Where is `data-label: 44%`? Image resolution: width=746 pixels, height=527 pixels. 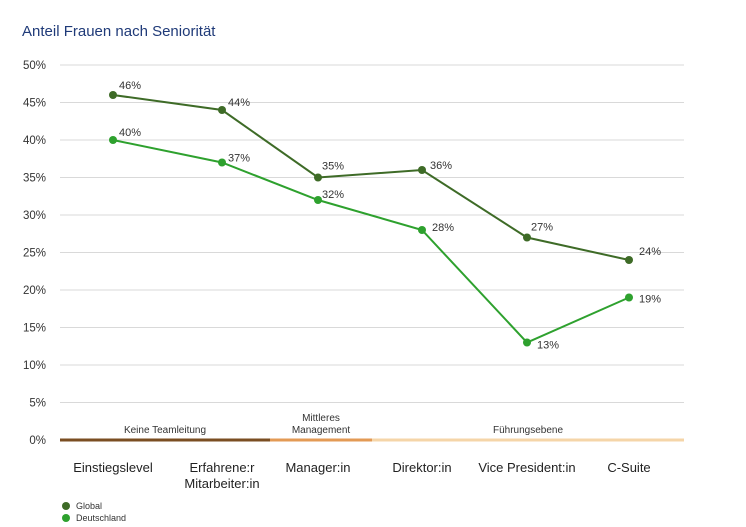
data-label: 44% is located at coordinates (239, 103).